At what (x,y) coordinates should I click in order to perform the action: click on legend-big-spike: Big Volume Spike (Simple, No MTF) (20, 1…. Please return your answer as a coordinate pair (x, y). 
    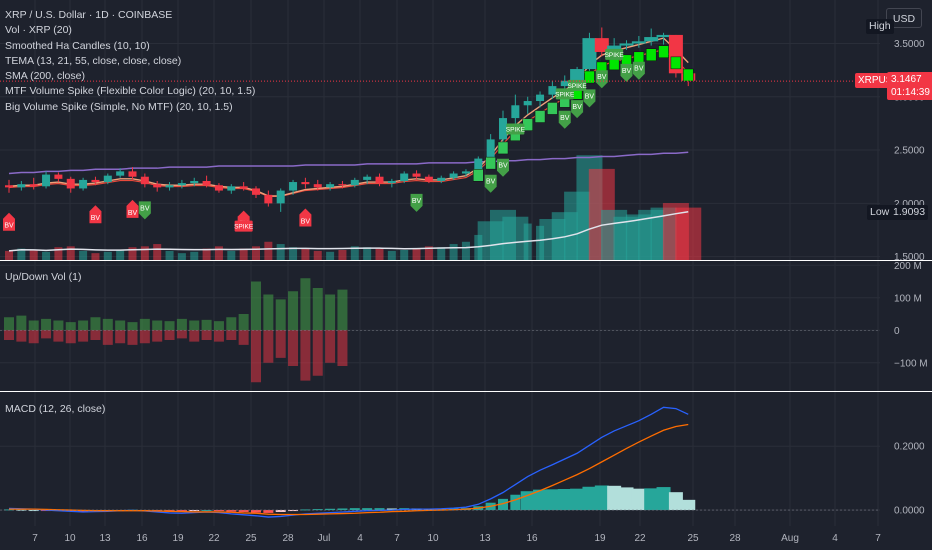
    Looking at the image, I should click on (119, 106).